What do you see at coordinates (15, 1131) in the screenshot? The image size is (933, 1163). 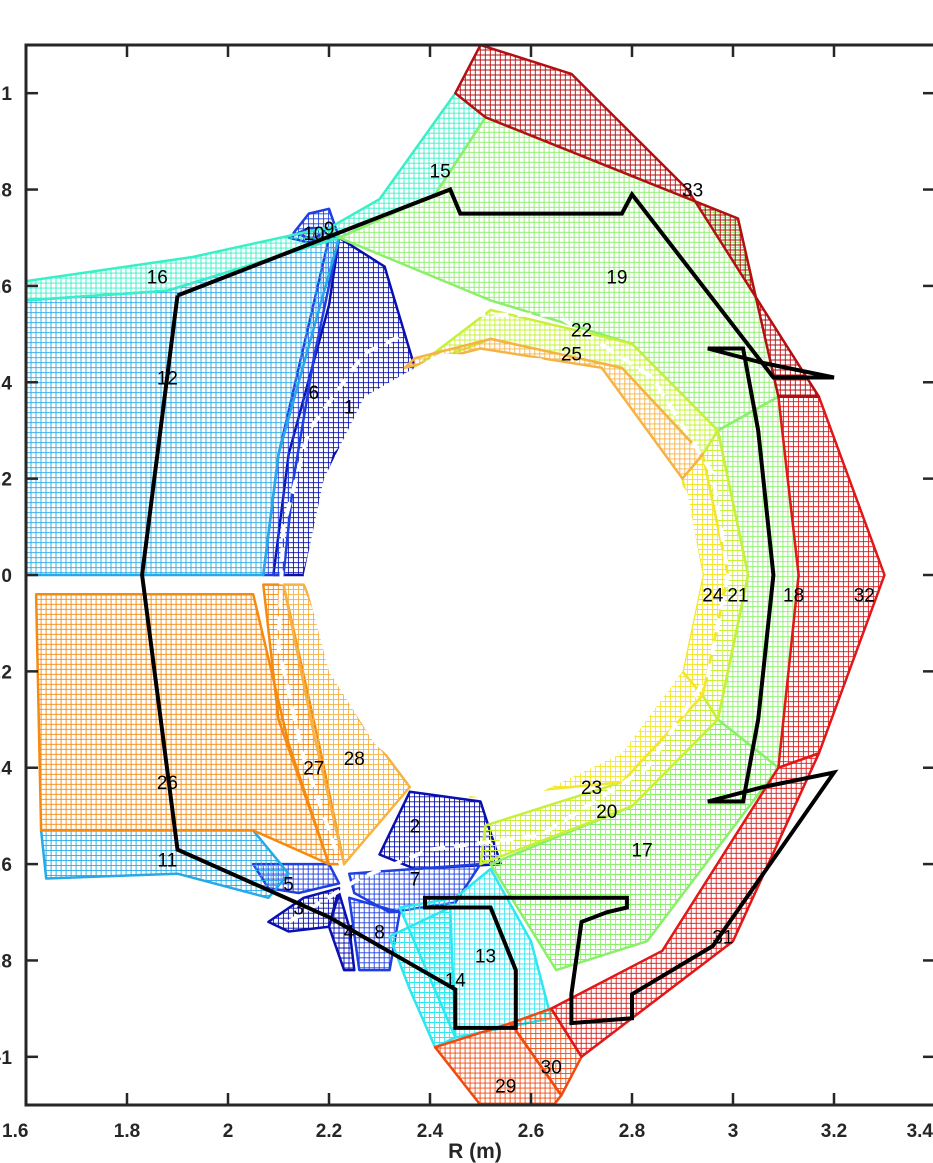 I see `x-tick-label: 1.6` at bounding box center [15, 1131].